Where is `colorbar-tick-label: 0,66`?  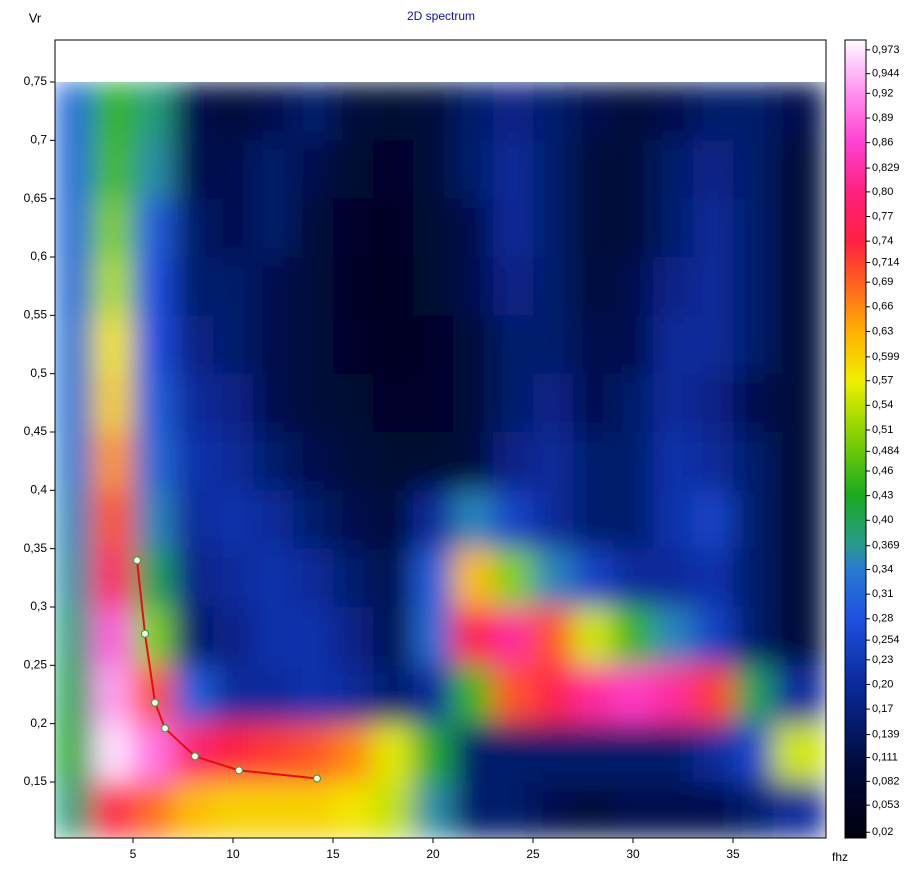
colorbar-tick-label: 0,66 is located at coordinates (882, 307).